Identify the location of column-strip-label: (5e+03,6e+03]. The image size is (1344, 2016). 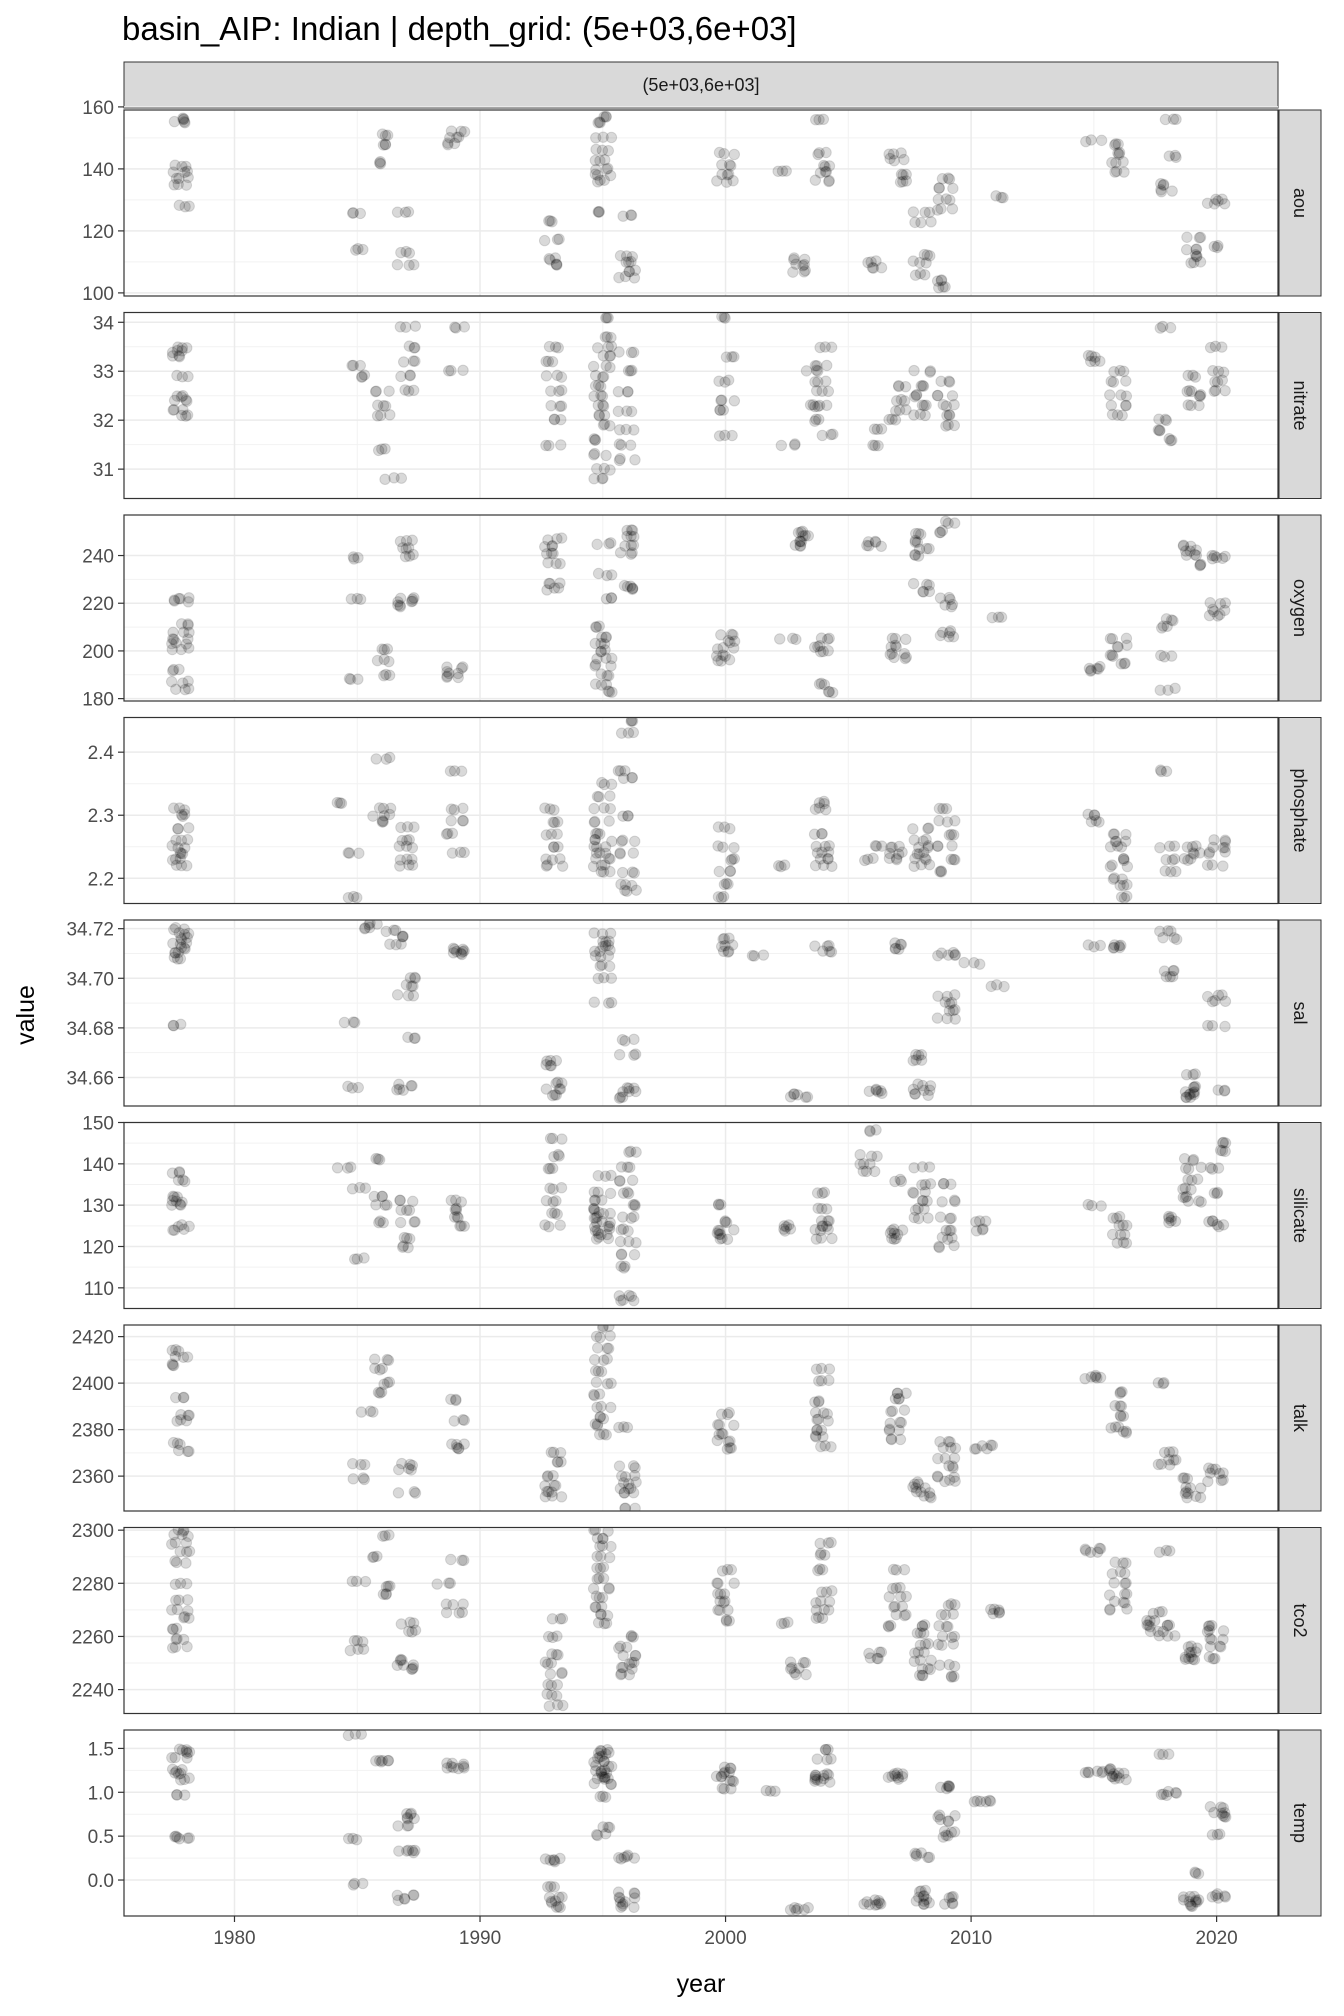
(700, 85).